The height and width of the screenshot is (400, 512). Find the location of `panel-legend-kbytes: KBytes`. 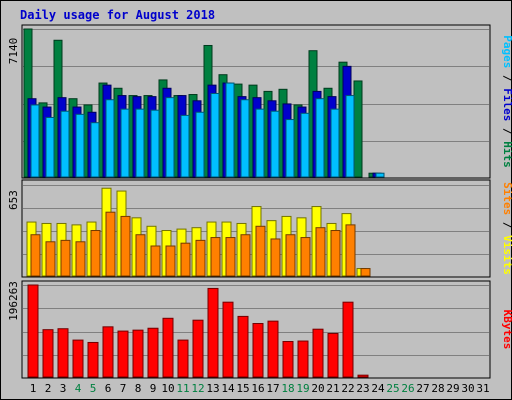

panel-legend-kbytes: KBytes is located at coordinates (506, 330).